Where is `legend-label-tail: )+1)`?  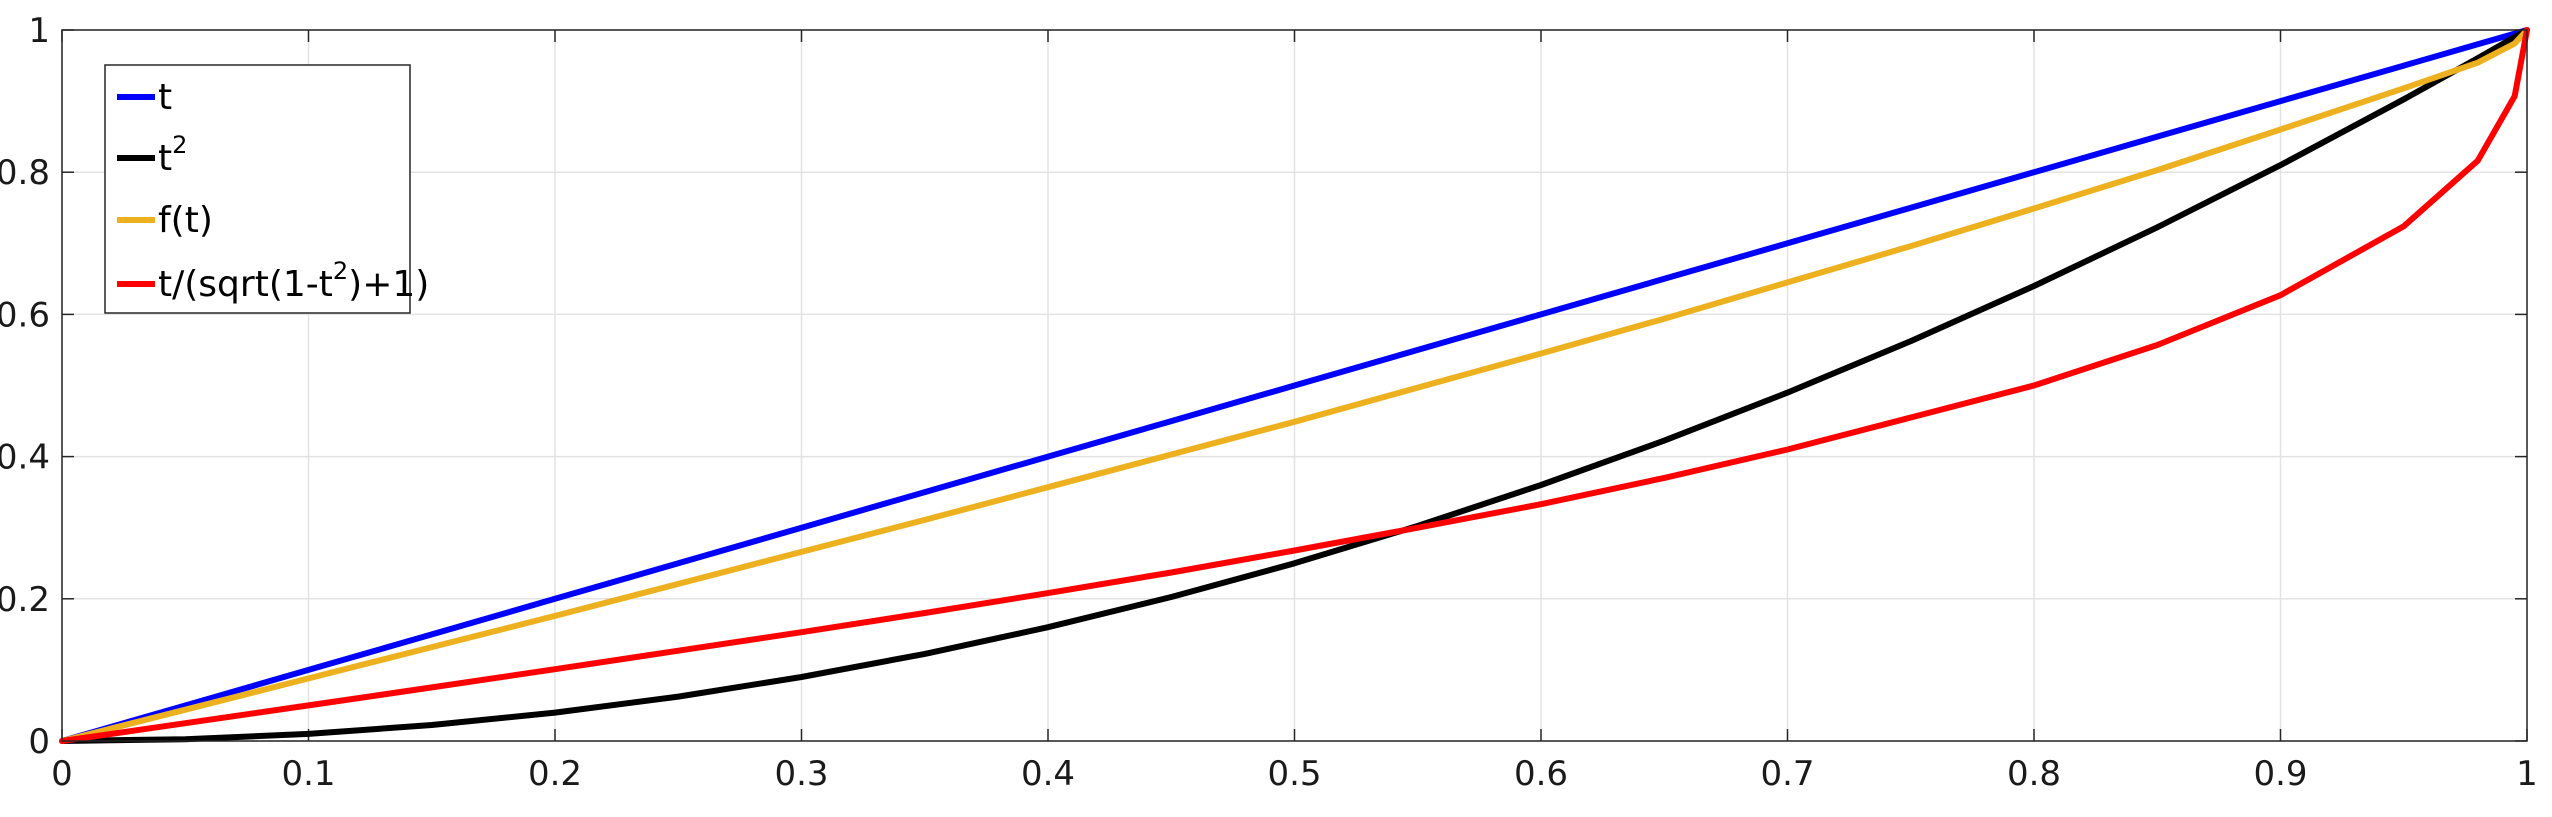 legend-label-tail: )+1) is located at coordinates (388, 284).